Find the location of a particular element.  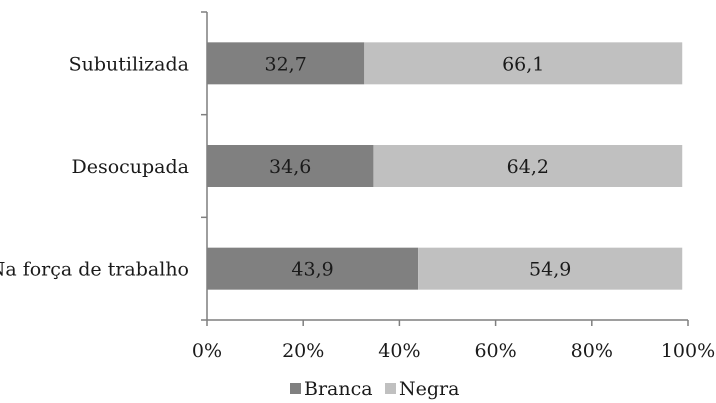

legend-swatch-branca is located at coordinates (295, 388).